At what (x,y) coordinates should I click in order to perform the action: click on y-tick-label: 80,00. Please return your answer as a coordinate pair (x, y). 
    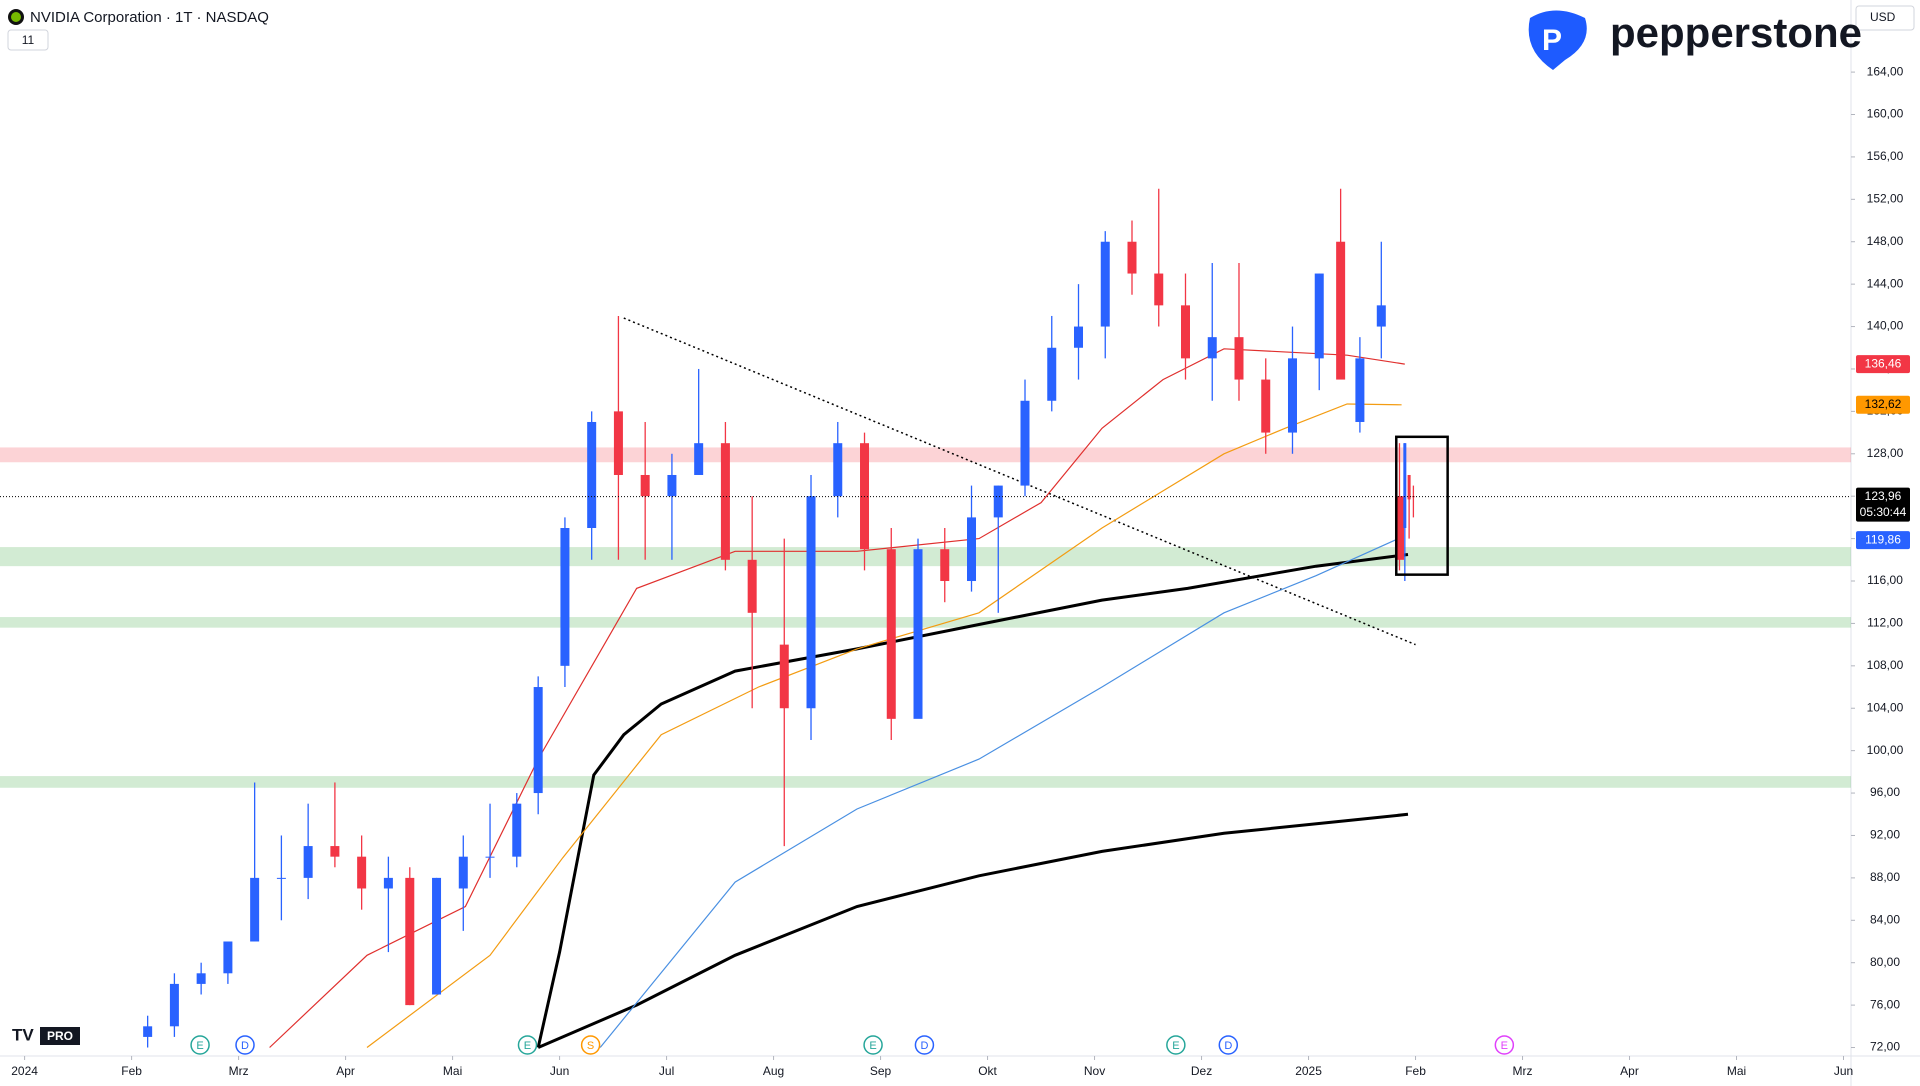
    Looking at the image, I should click on (1885, 962).